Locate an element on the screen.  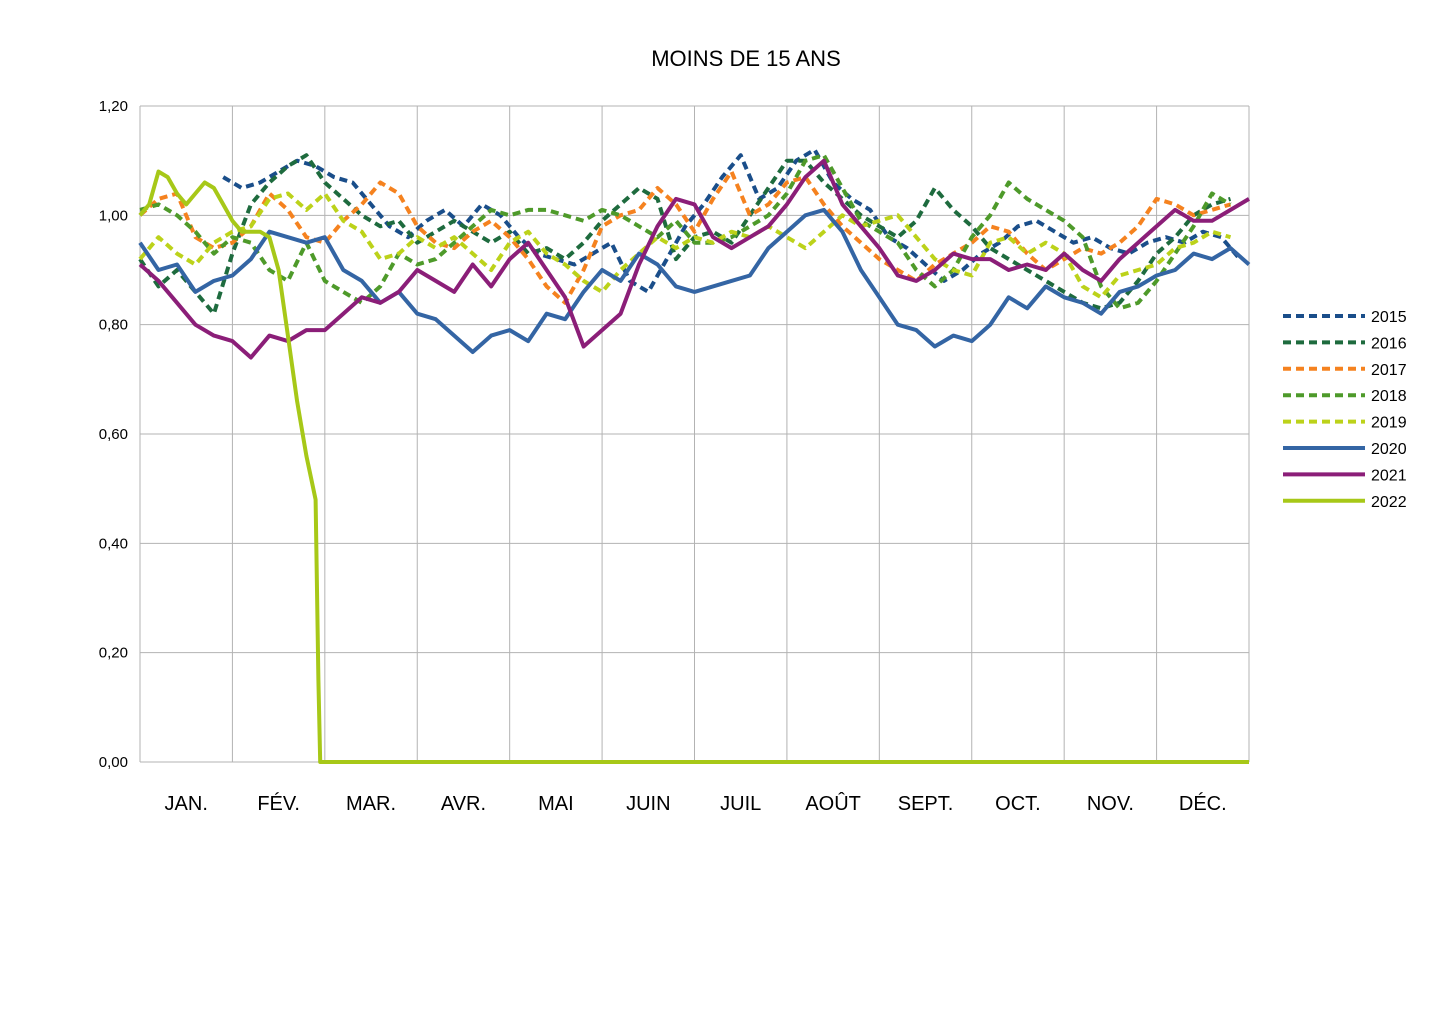
legend: 2015 2016 2017 2018 2019 2020 2021 2022 is located at coordinates (1345, 410).